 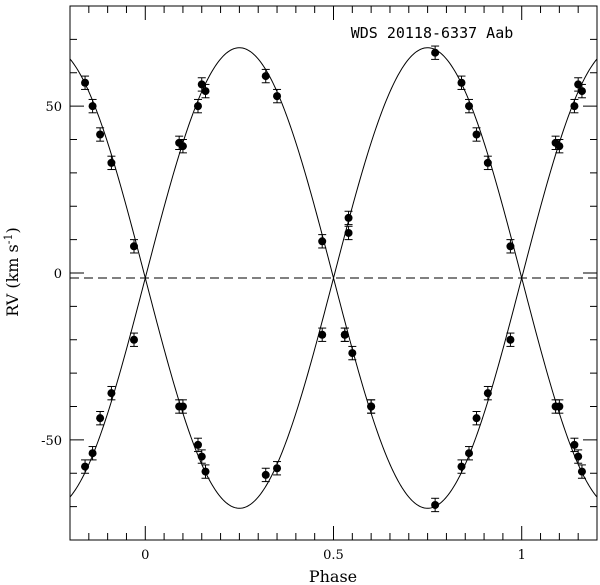 What do you see at coordinates (12, 280) in the screenshot?
I see `y-axis-label-main: RV (km s` at bounding box center [12, 280].